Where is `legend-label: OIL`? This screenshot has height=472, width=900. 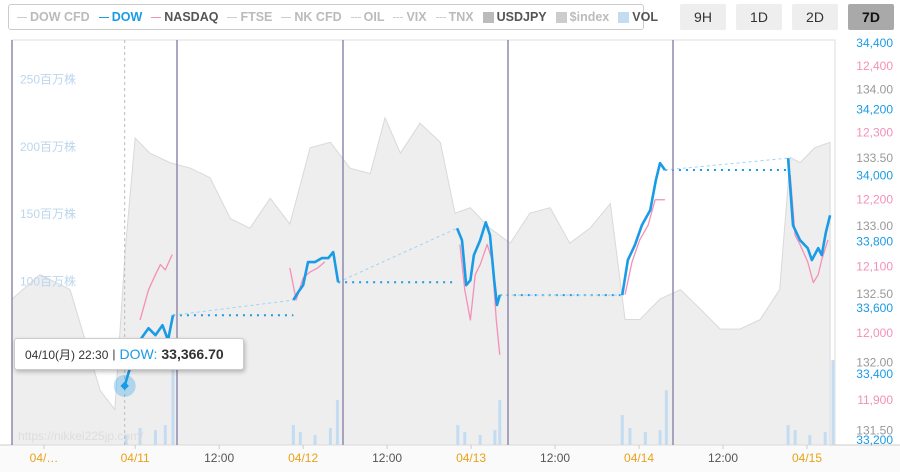
legend-label: OIL is located at coordinates (374, 17).